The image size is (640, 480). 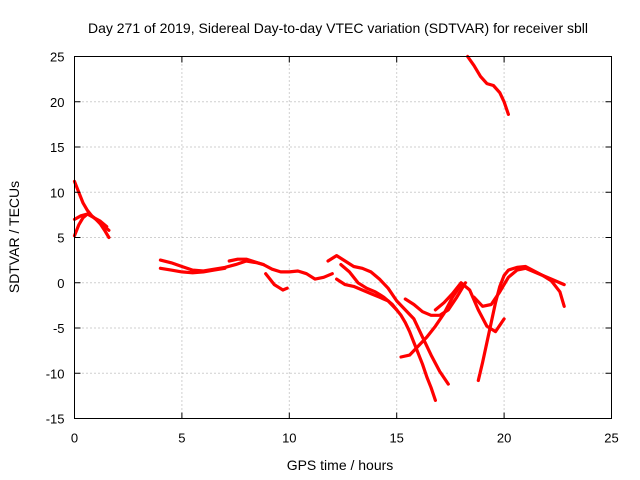 I want to click on x-tick-labels: 0 5 10 15 20 25, so click(x=345, y=438).